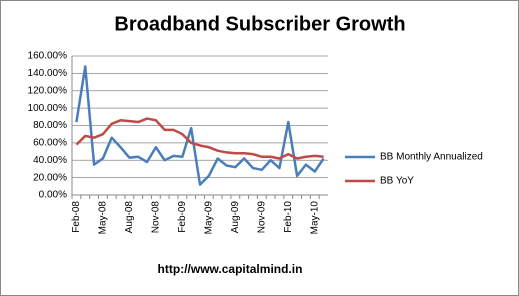  What do you see at coordinates (182, 217) in the screenshot?
I see `x-tick-label: Feb-09` at bounding box center [182, 217].